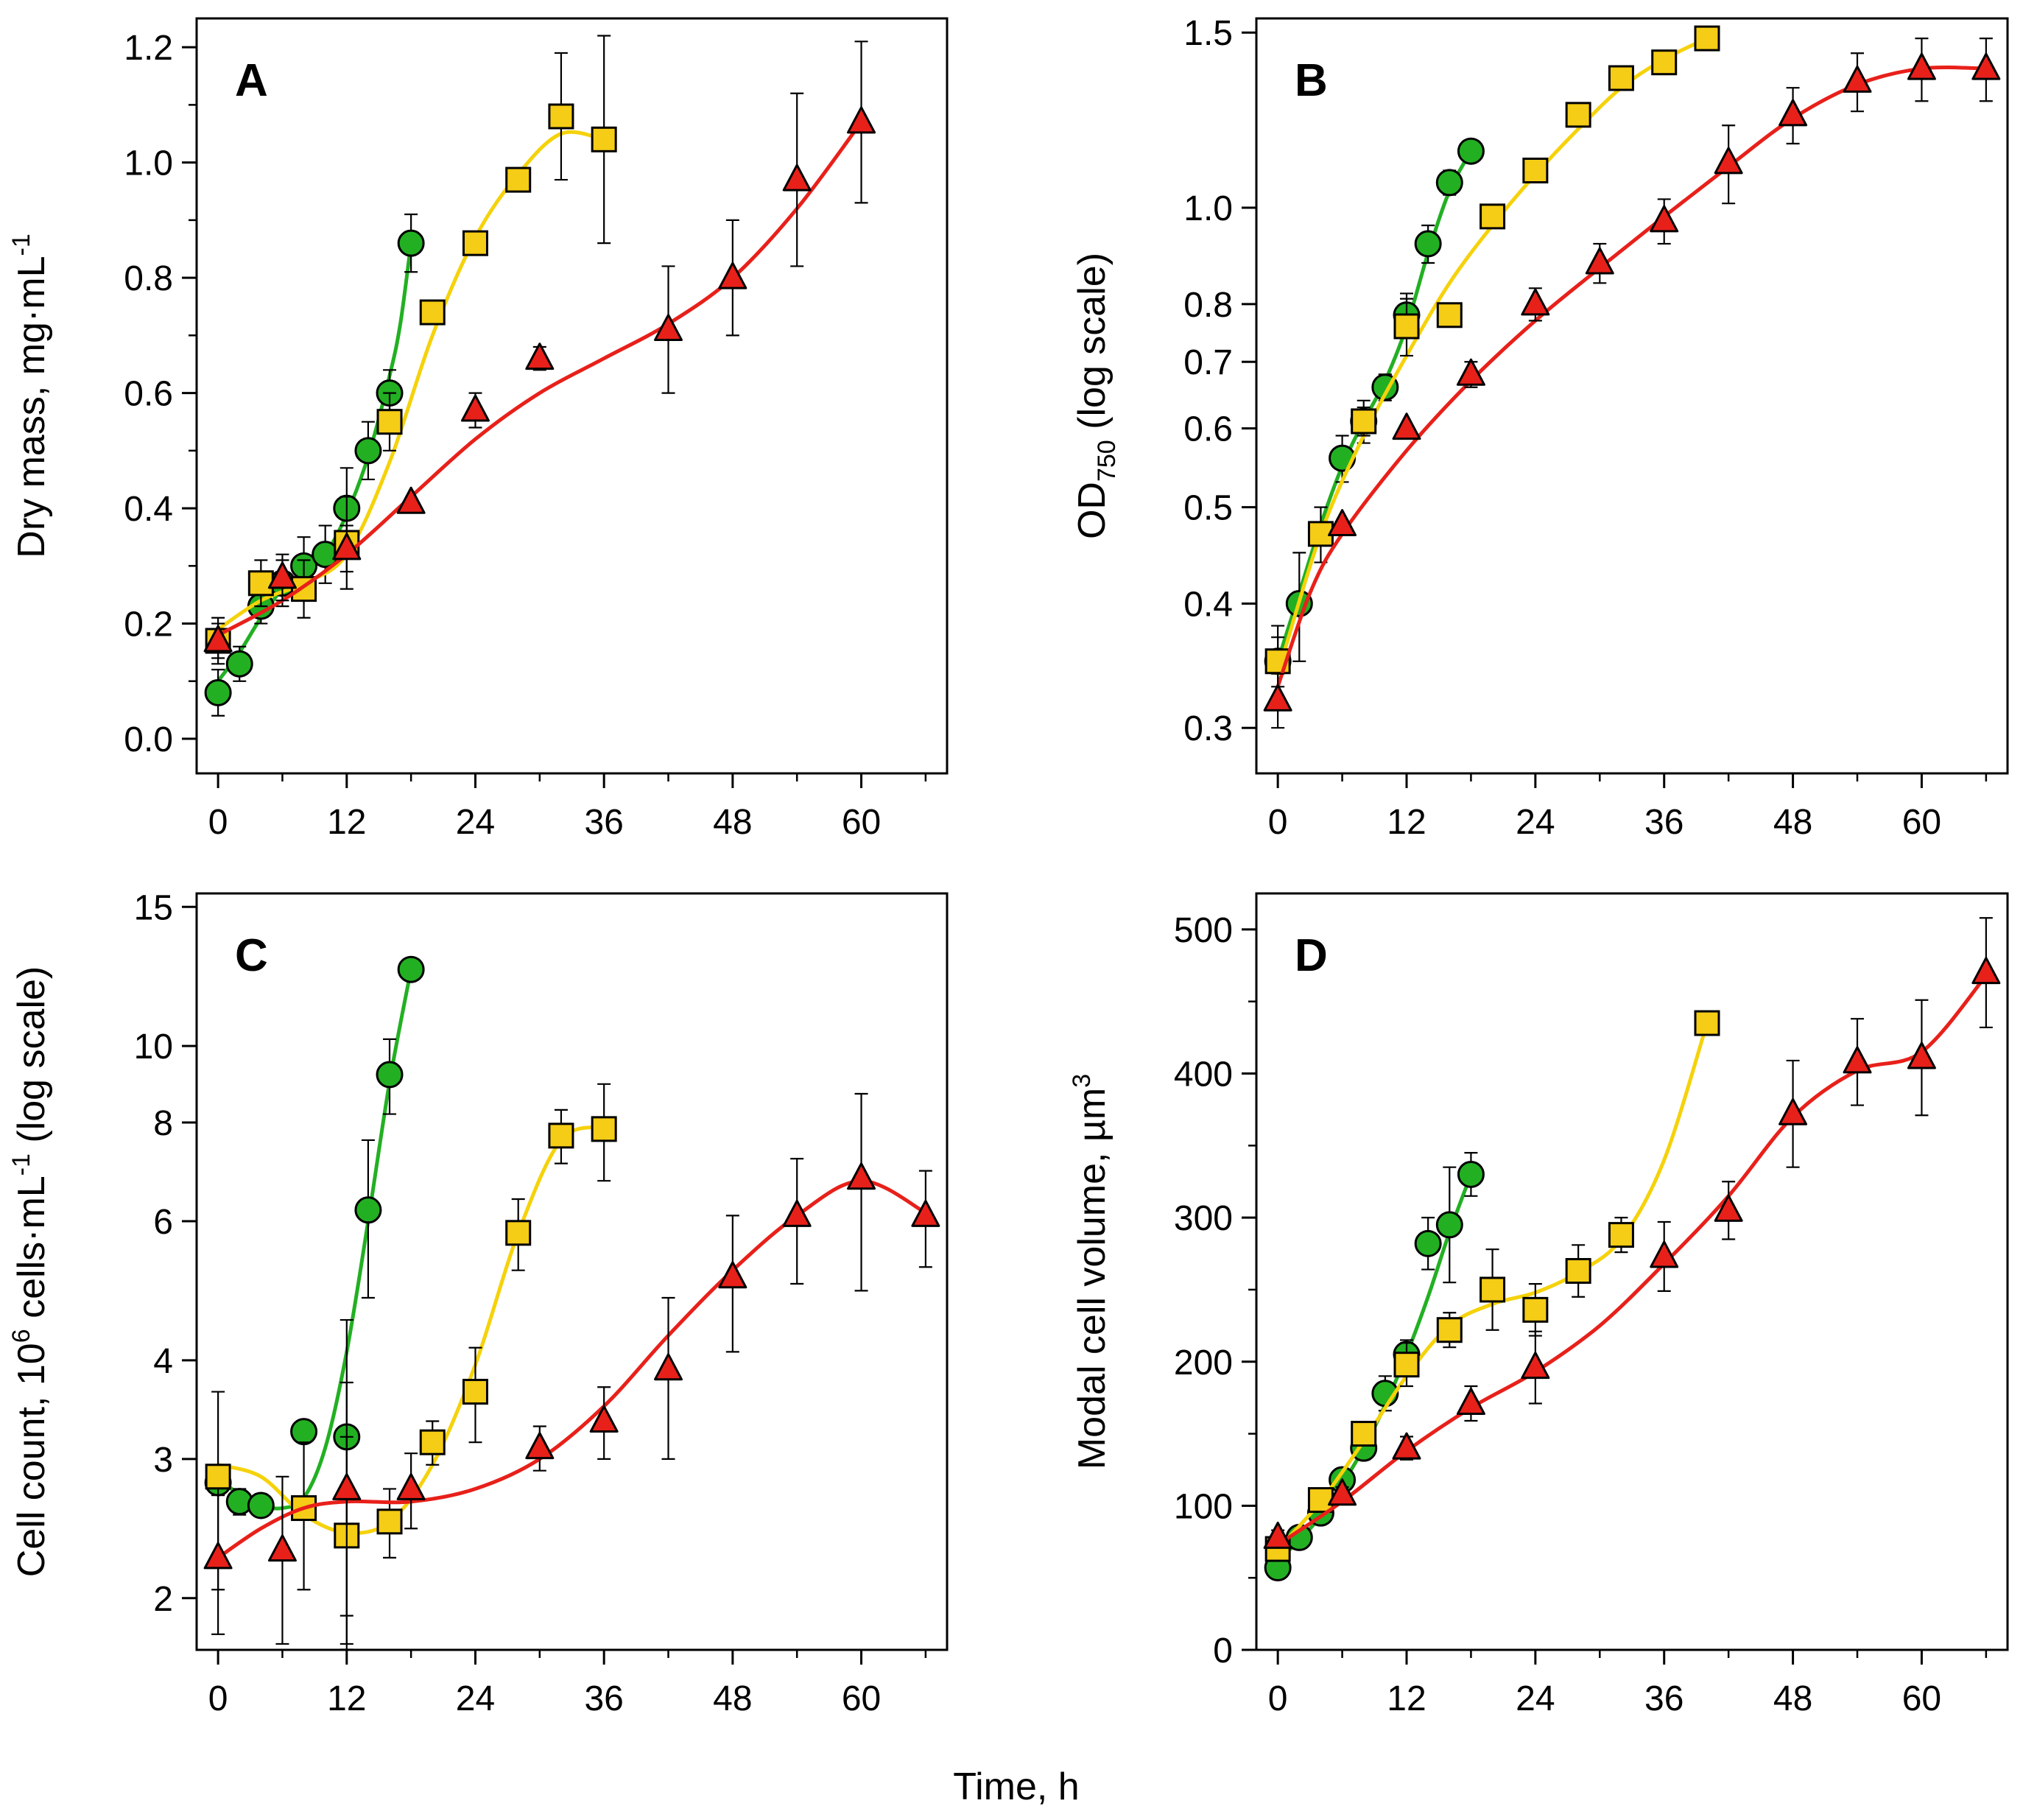 The height and width of the screenshot is (1820, 2023). Describe the element at coordinates (31, 1060) in the screenshot. I see `y-axis-label-ylabel-suffix: (log scale)` at that location.